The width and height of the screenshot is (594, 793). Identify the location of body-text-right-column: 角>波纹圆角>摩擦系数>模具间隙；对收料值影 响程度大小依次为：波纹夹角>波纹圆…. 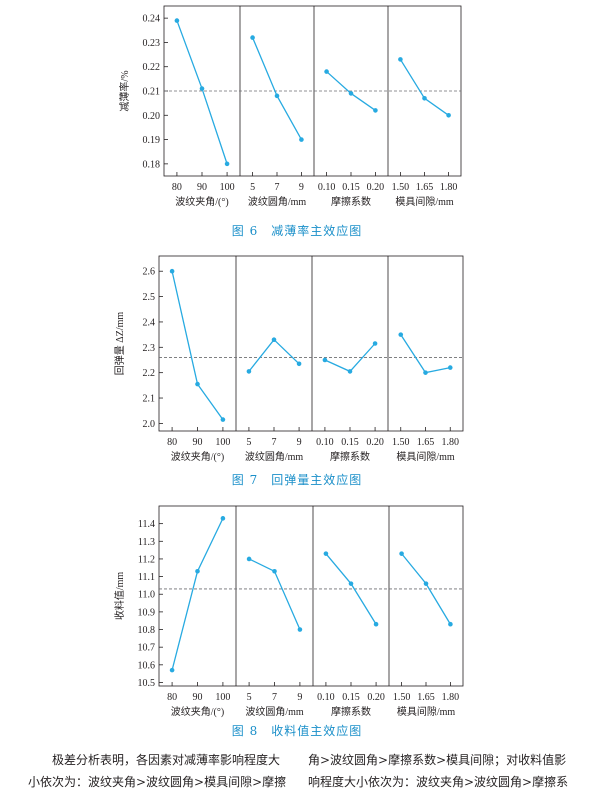
(438, 771).